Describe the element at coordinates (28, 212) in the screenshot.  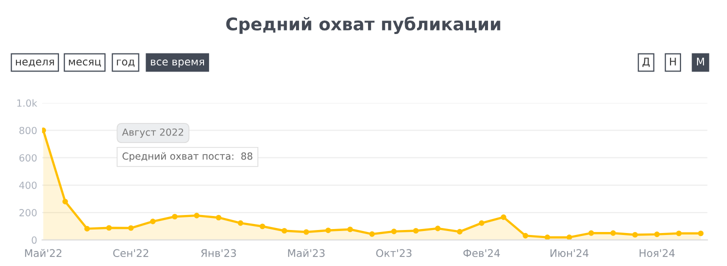
I see `y-tick-label: 200` at that location.